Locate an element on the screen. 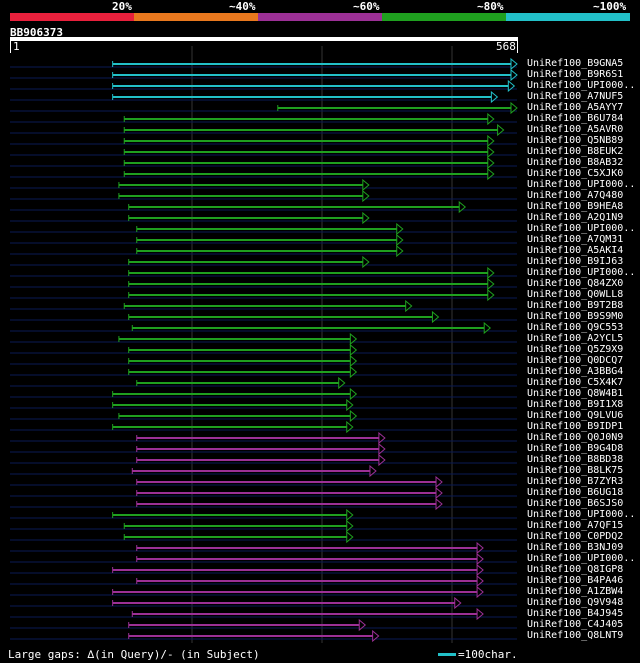  hit-label: UniRef100_A5AKI4 is located at coordinates (575, 250).